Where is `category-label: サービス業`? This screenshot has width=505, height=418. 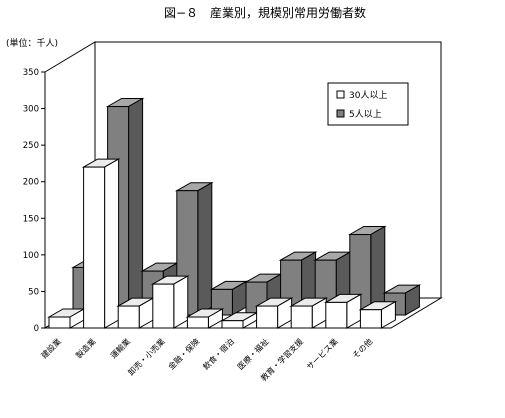 category-label: サービス業 is located at coordinates (321, 353).